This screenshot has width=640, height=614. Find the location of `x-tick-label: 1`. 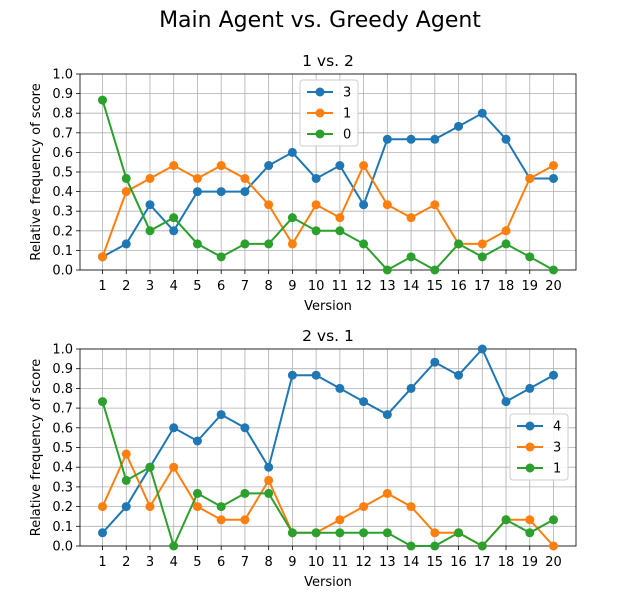

x-tick-label: 1 is located at coordinates (102, 562).